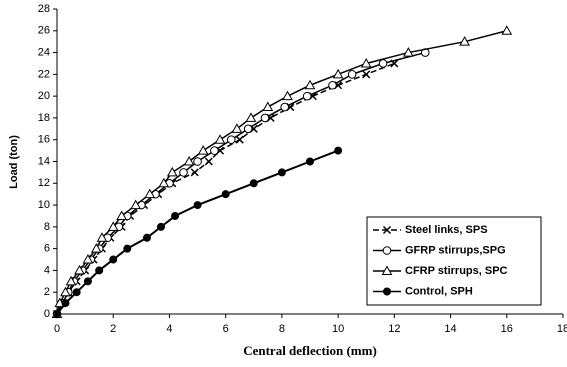 The width and height of the screenshot is (567, 367). What do you see at coordinates (44, 118) in the screenshot?
I see `y-tick-label: 18` at bounding box center [44, 118].